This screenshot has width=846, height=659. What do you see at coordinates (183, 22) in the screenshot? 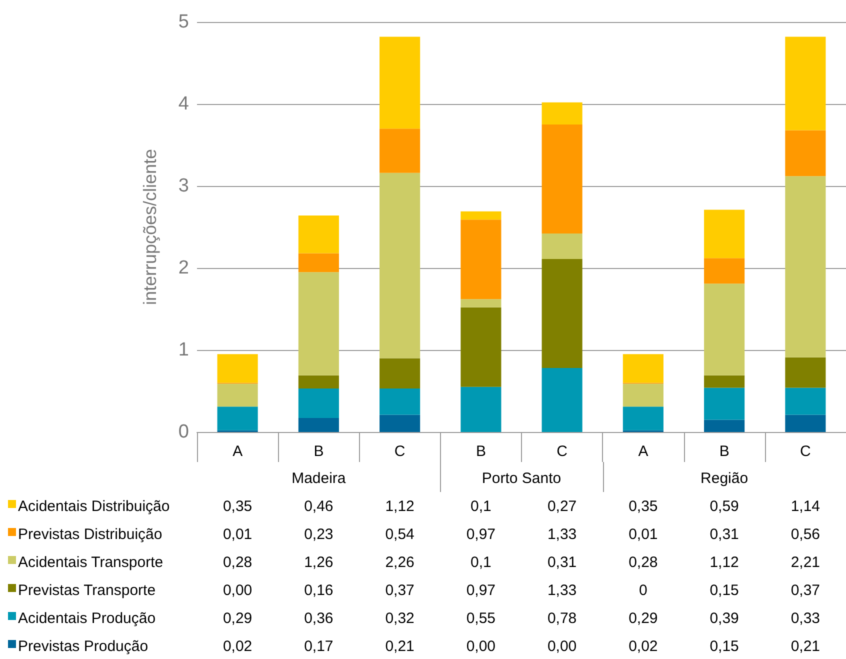
I see `y-tick-label: 5` at bounding box center [183, 22].